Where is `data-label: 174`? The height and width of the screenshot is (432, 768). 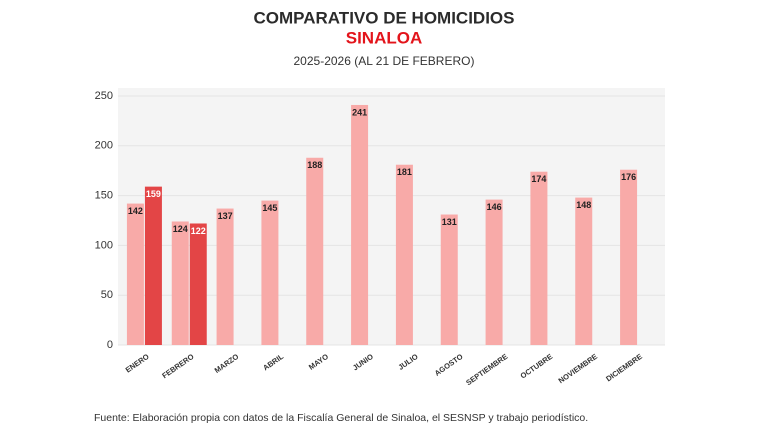 data-label: 174 is located at coordinates (538, 179).